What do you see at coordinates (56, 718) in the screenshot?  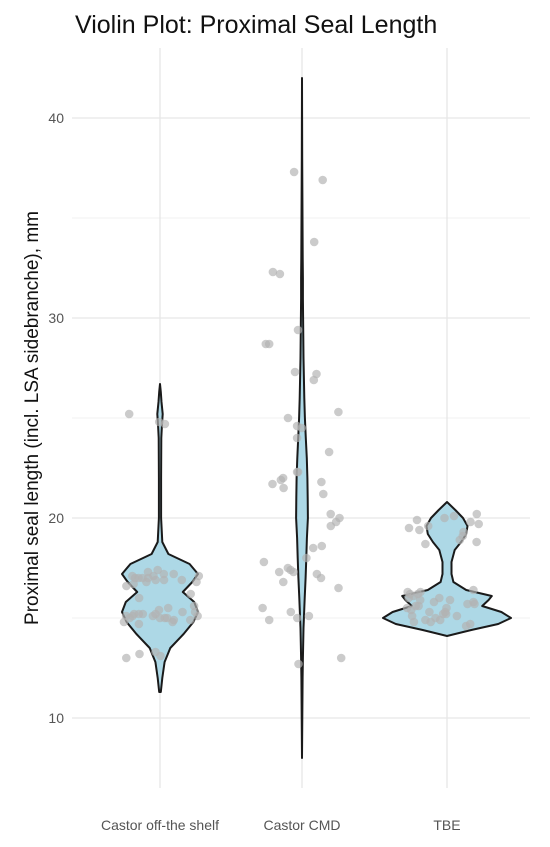 I see `y-tick-label: 10` at bounding box center [56, 718].